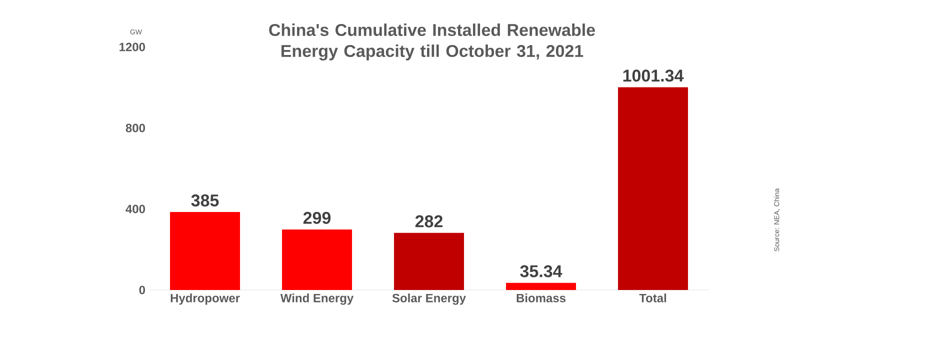  Describe the element at coordinates (652, 298) in the screenshot. I see `x-tick-label: Total` at that location.